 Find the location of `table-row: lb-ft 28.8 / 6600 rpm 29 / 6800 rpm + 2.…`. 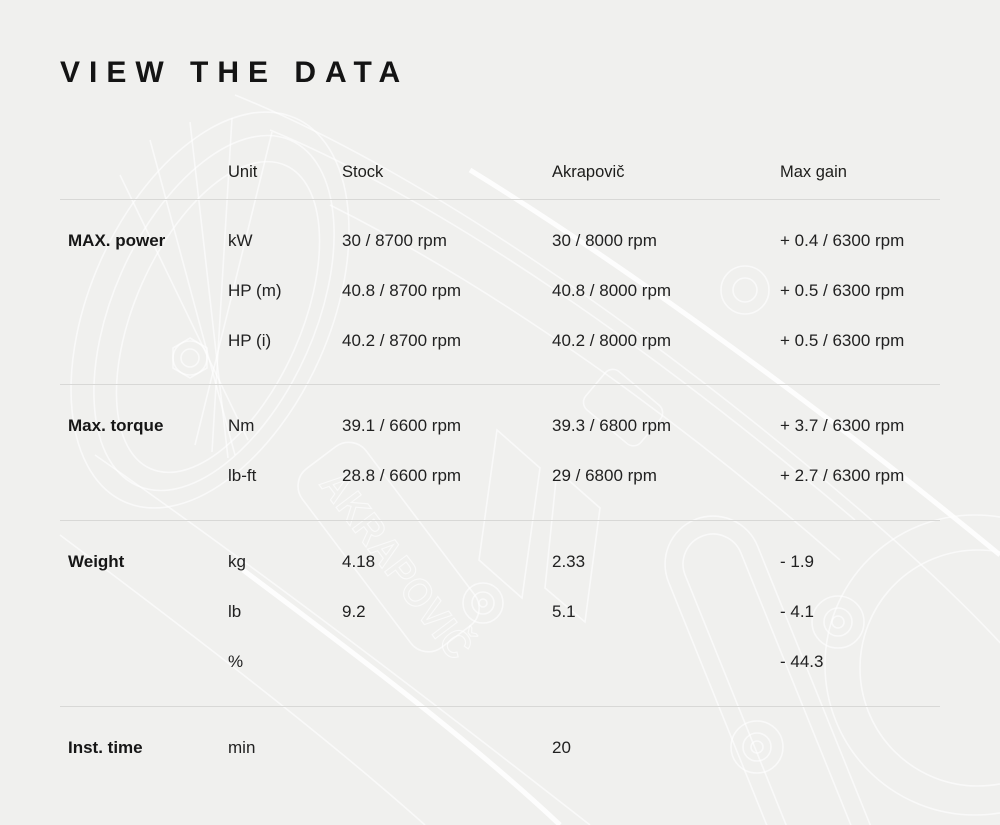

table-row: lb-ft 28.8 / 6600 rpm 29 / 6800 rpm + 2.… is located at coordinates (500, 476).